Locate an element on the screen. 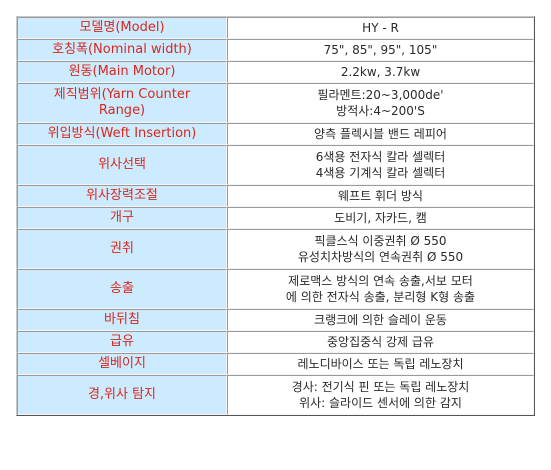 This screenshot has width=551, height=470. spec-label-cell: 원동(Main Motor) is located at coordinates (122, 72).